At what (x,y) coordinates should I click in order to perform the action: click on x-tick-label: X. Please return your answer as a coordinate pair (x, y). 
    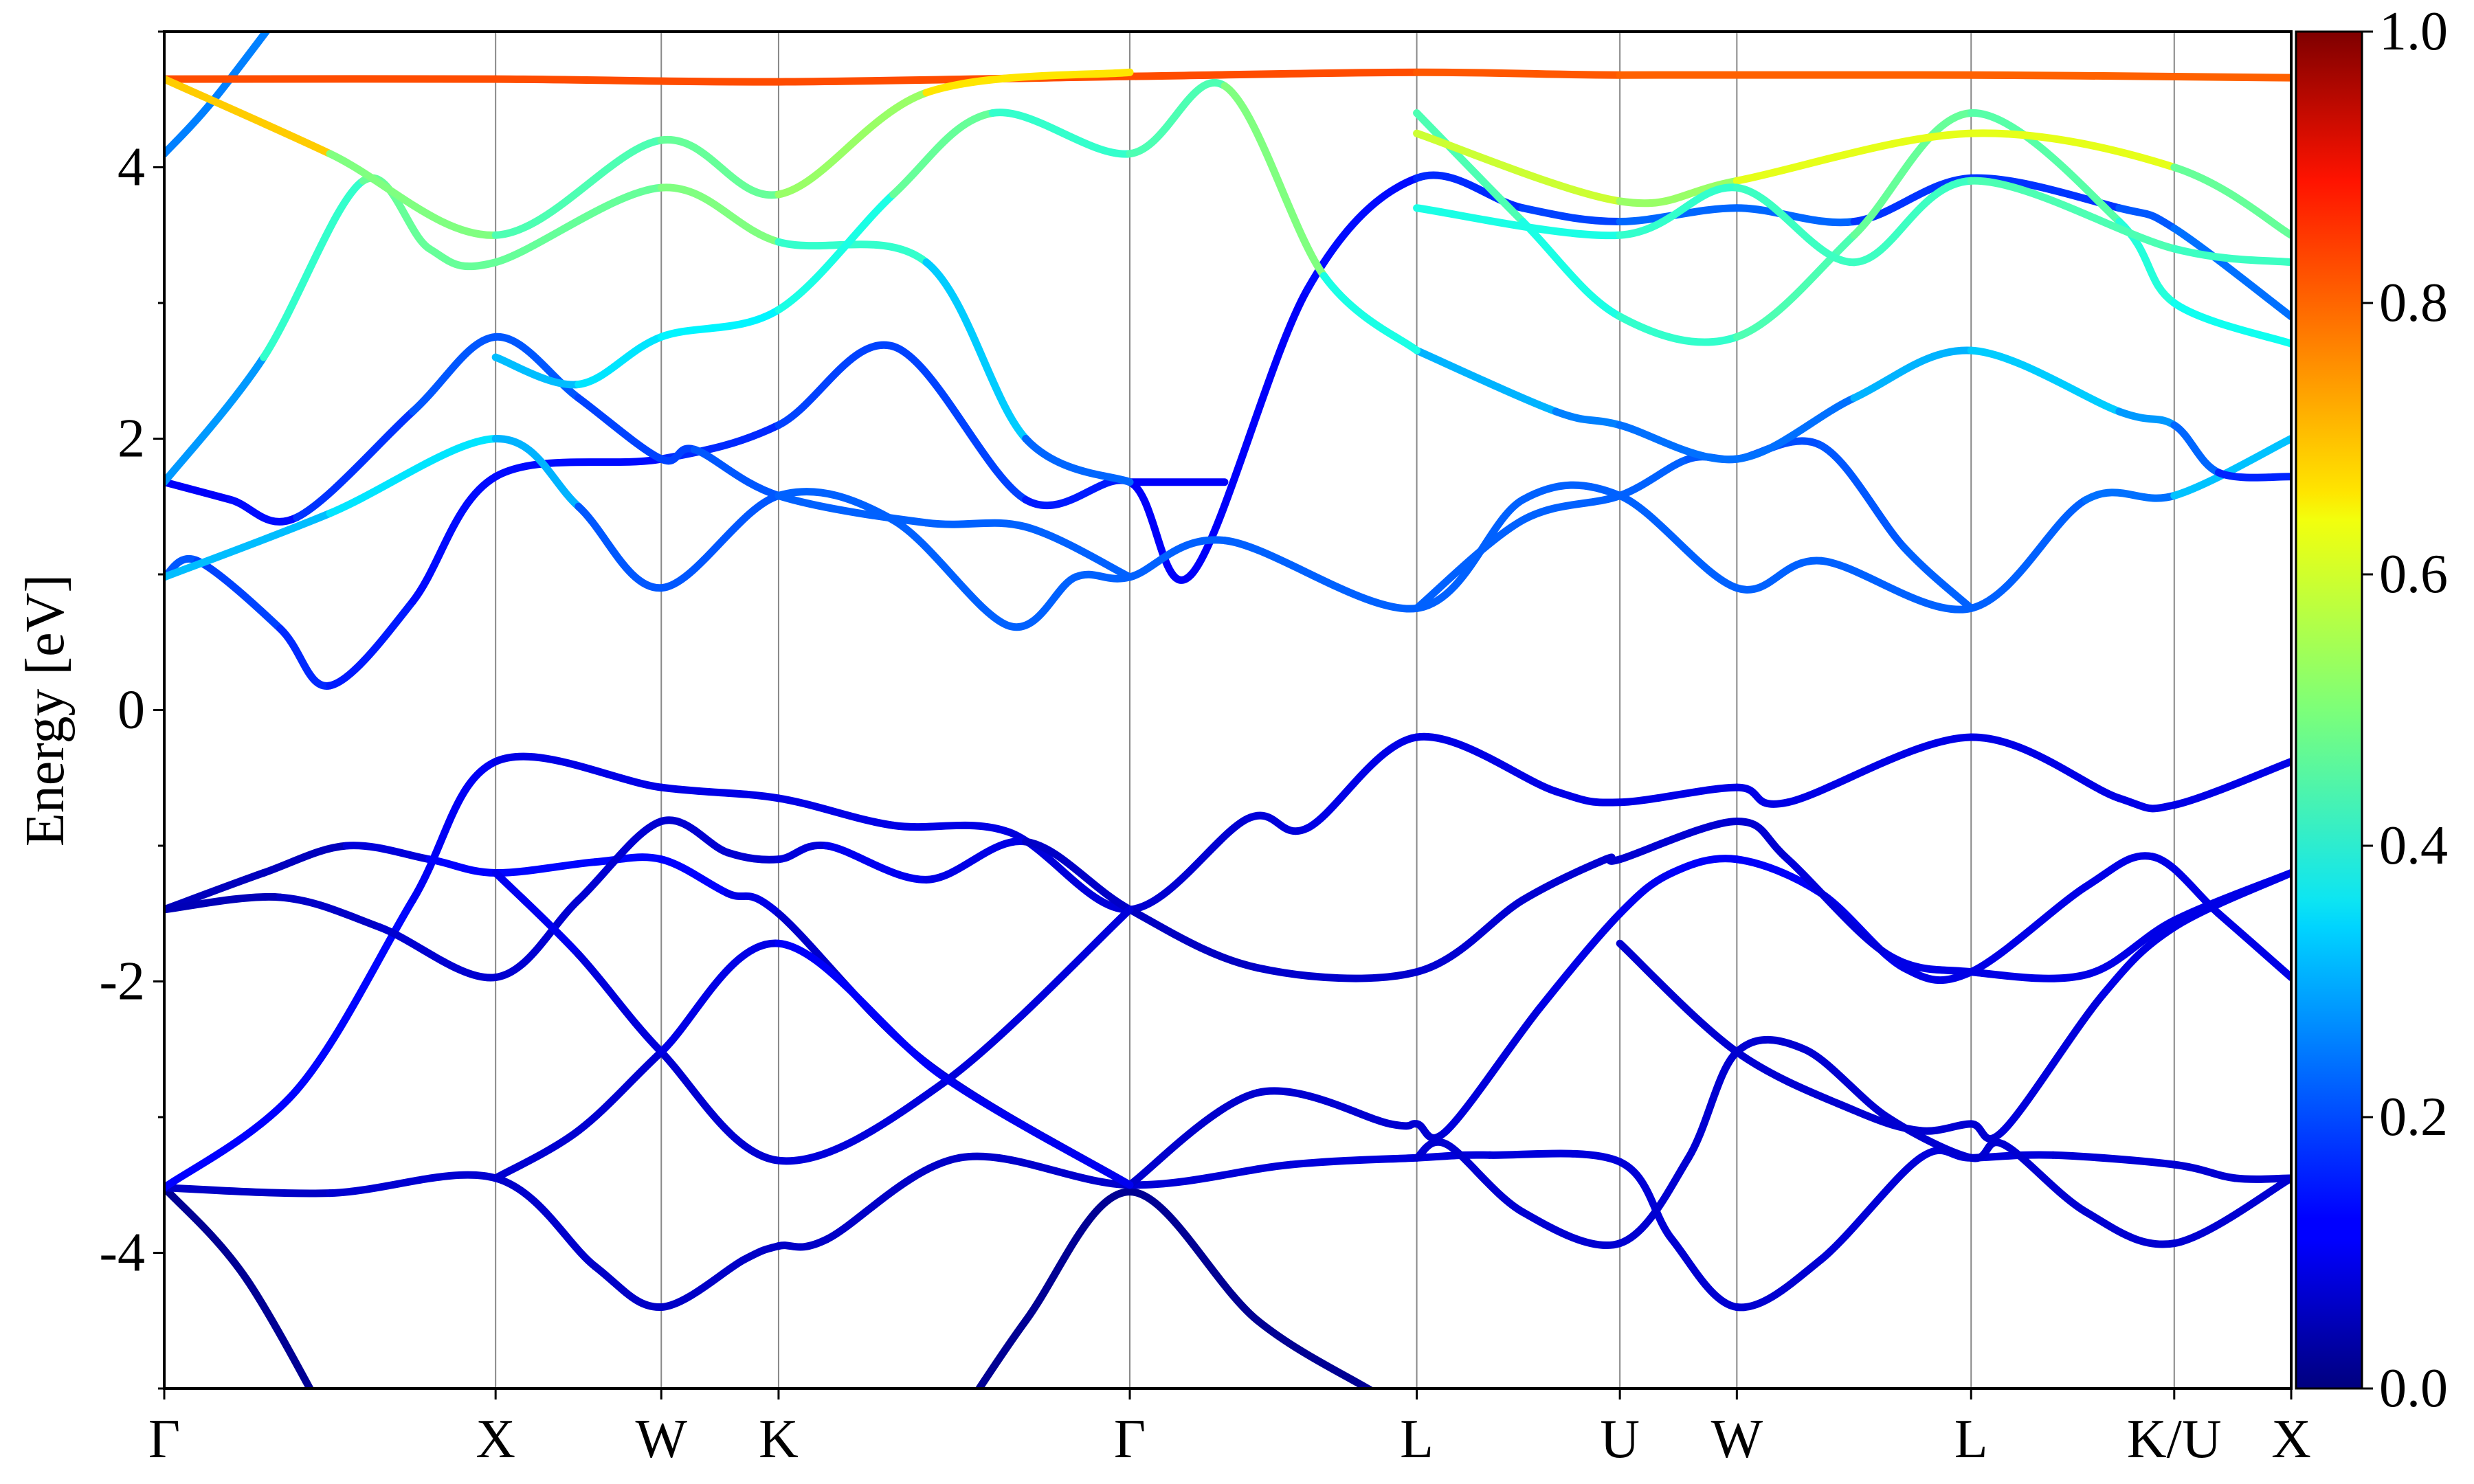
    Looking at the image, I should click on (495, 1439).